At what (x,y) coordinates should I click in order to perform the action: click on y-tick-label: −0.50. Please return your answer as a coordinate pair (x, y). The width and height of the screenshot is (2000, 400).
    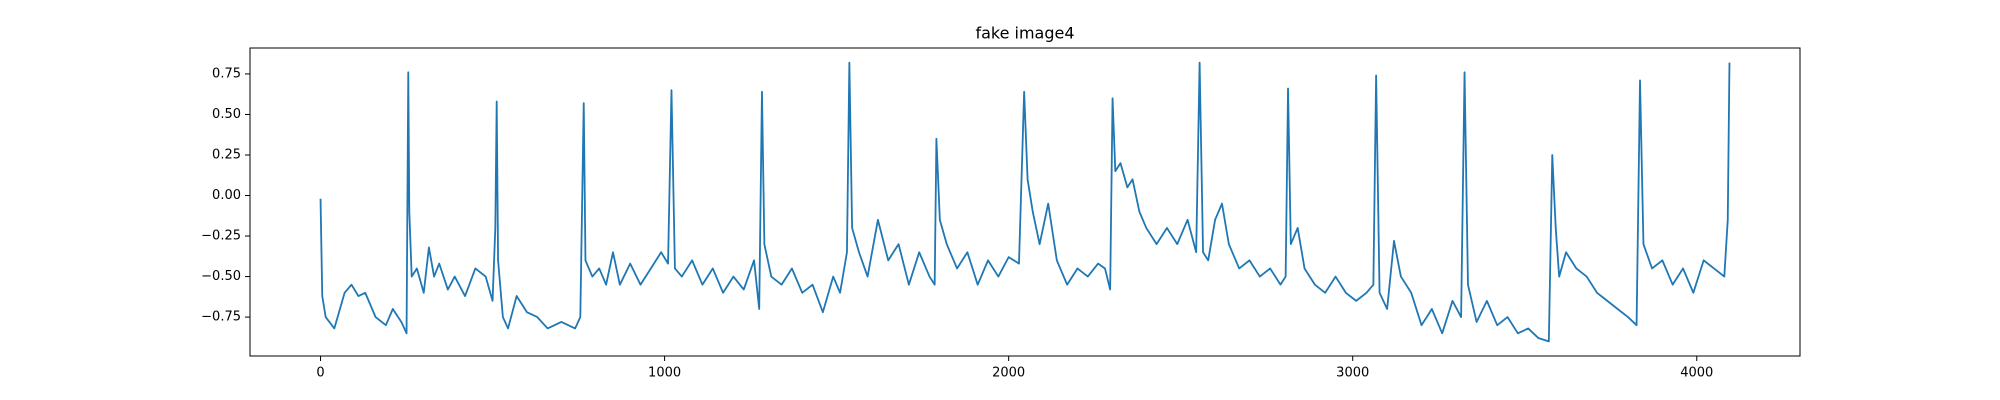
    Looking at the image, I should click on (221, 276).